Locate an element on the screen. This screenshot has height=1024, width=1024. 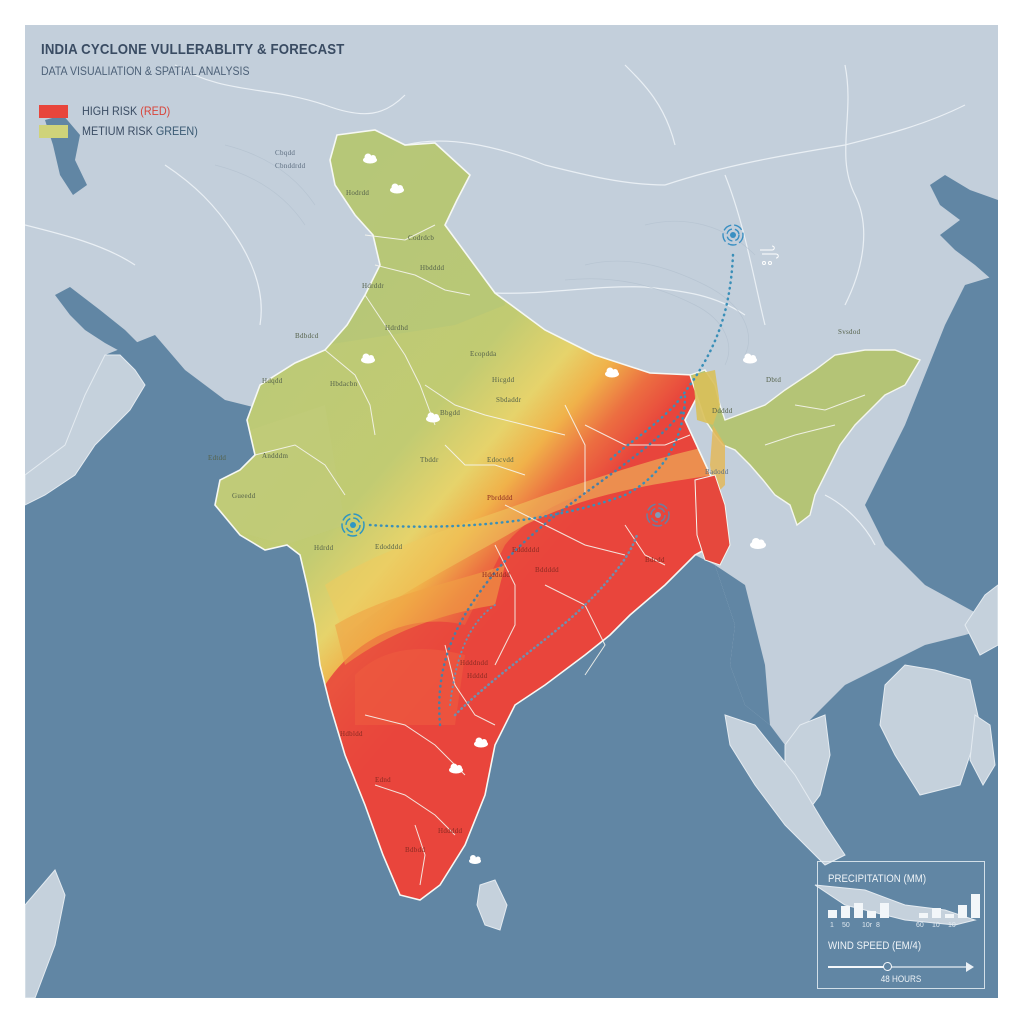
region-label: Hdrdd is located at coordinates (324, 548).